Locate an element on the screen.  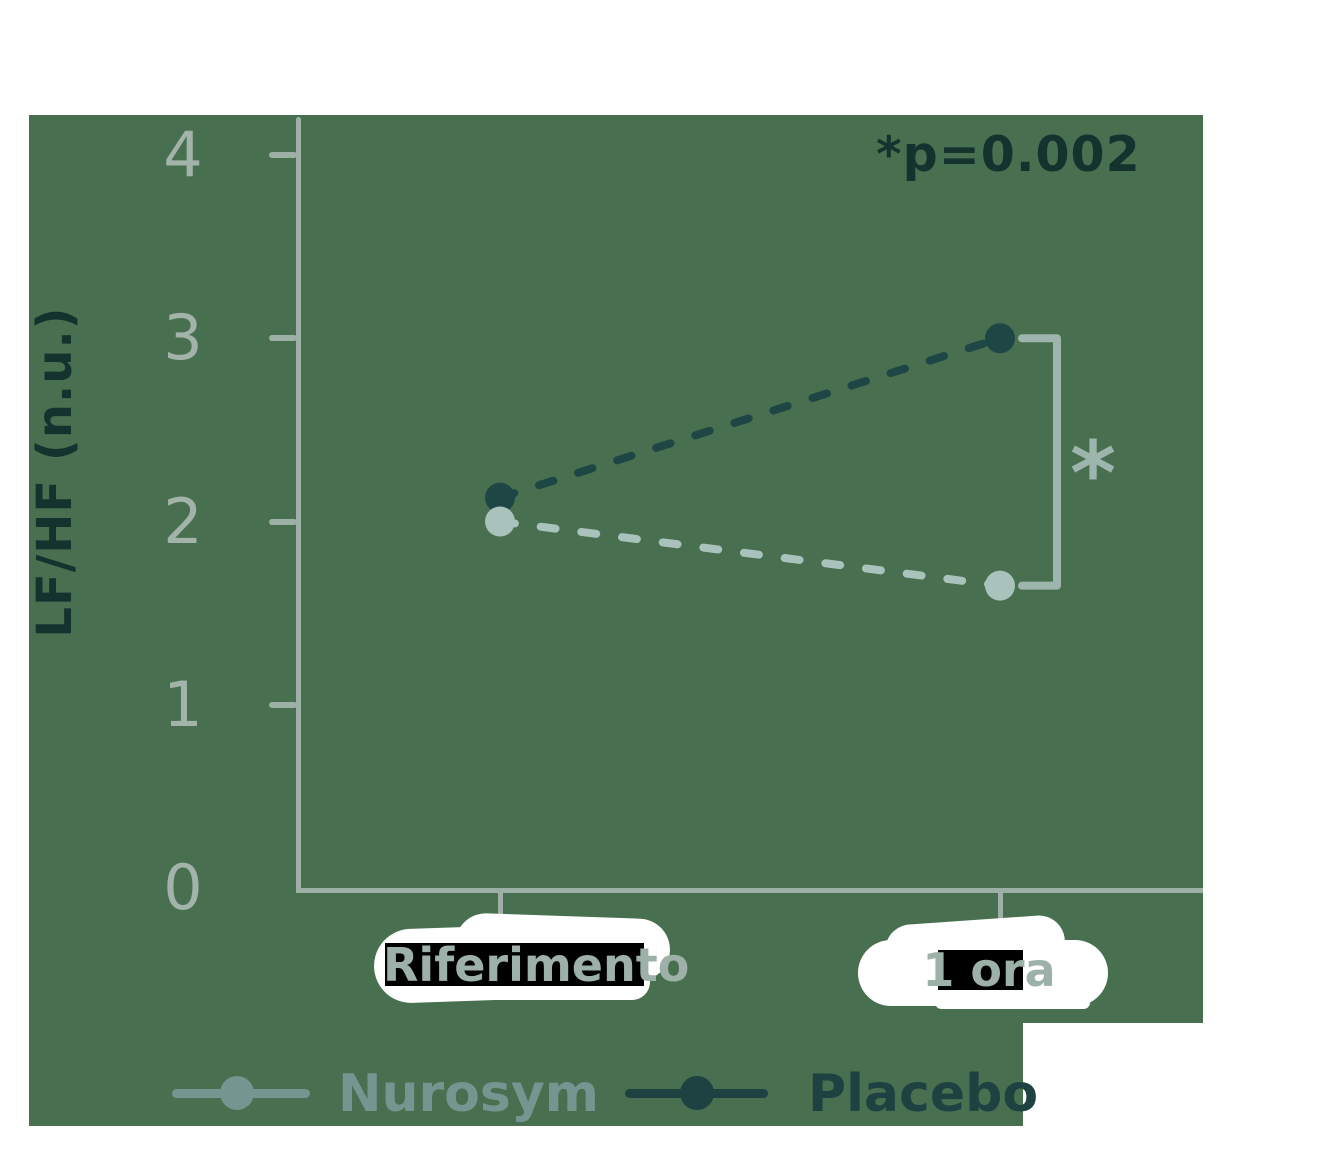
y-axis-tick-label-3: 3 is located at coordinates (183, 338).